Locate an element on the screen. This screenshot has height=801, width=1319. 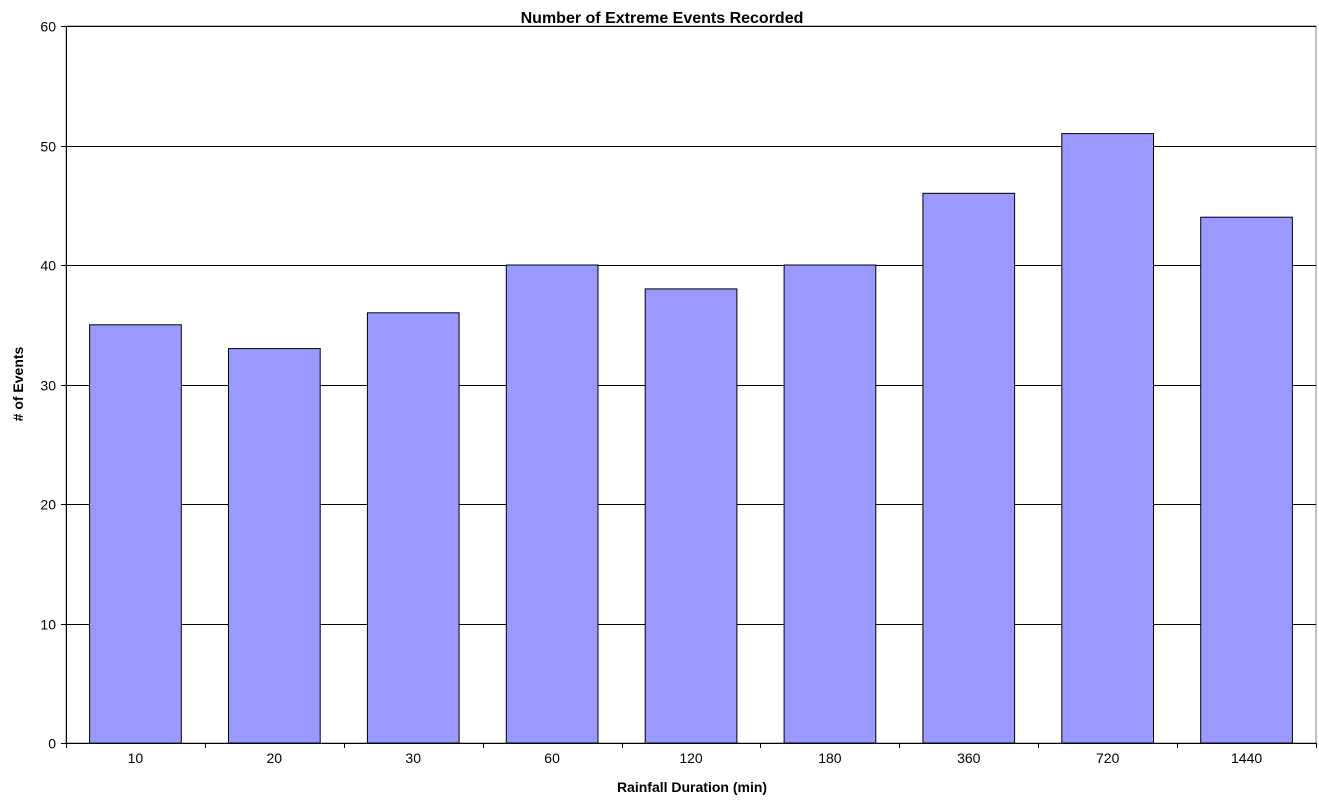
x-tick-labels: 10 20 30 60 120 180 360 720 1440 is located at coordinates (695, 758).